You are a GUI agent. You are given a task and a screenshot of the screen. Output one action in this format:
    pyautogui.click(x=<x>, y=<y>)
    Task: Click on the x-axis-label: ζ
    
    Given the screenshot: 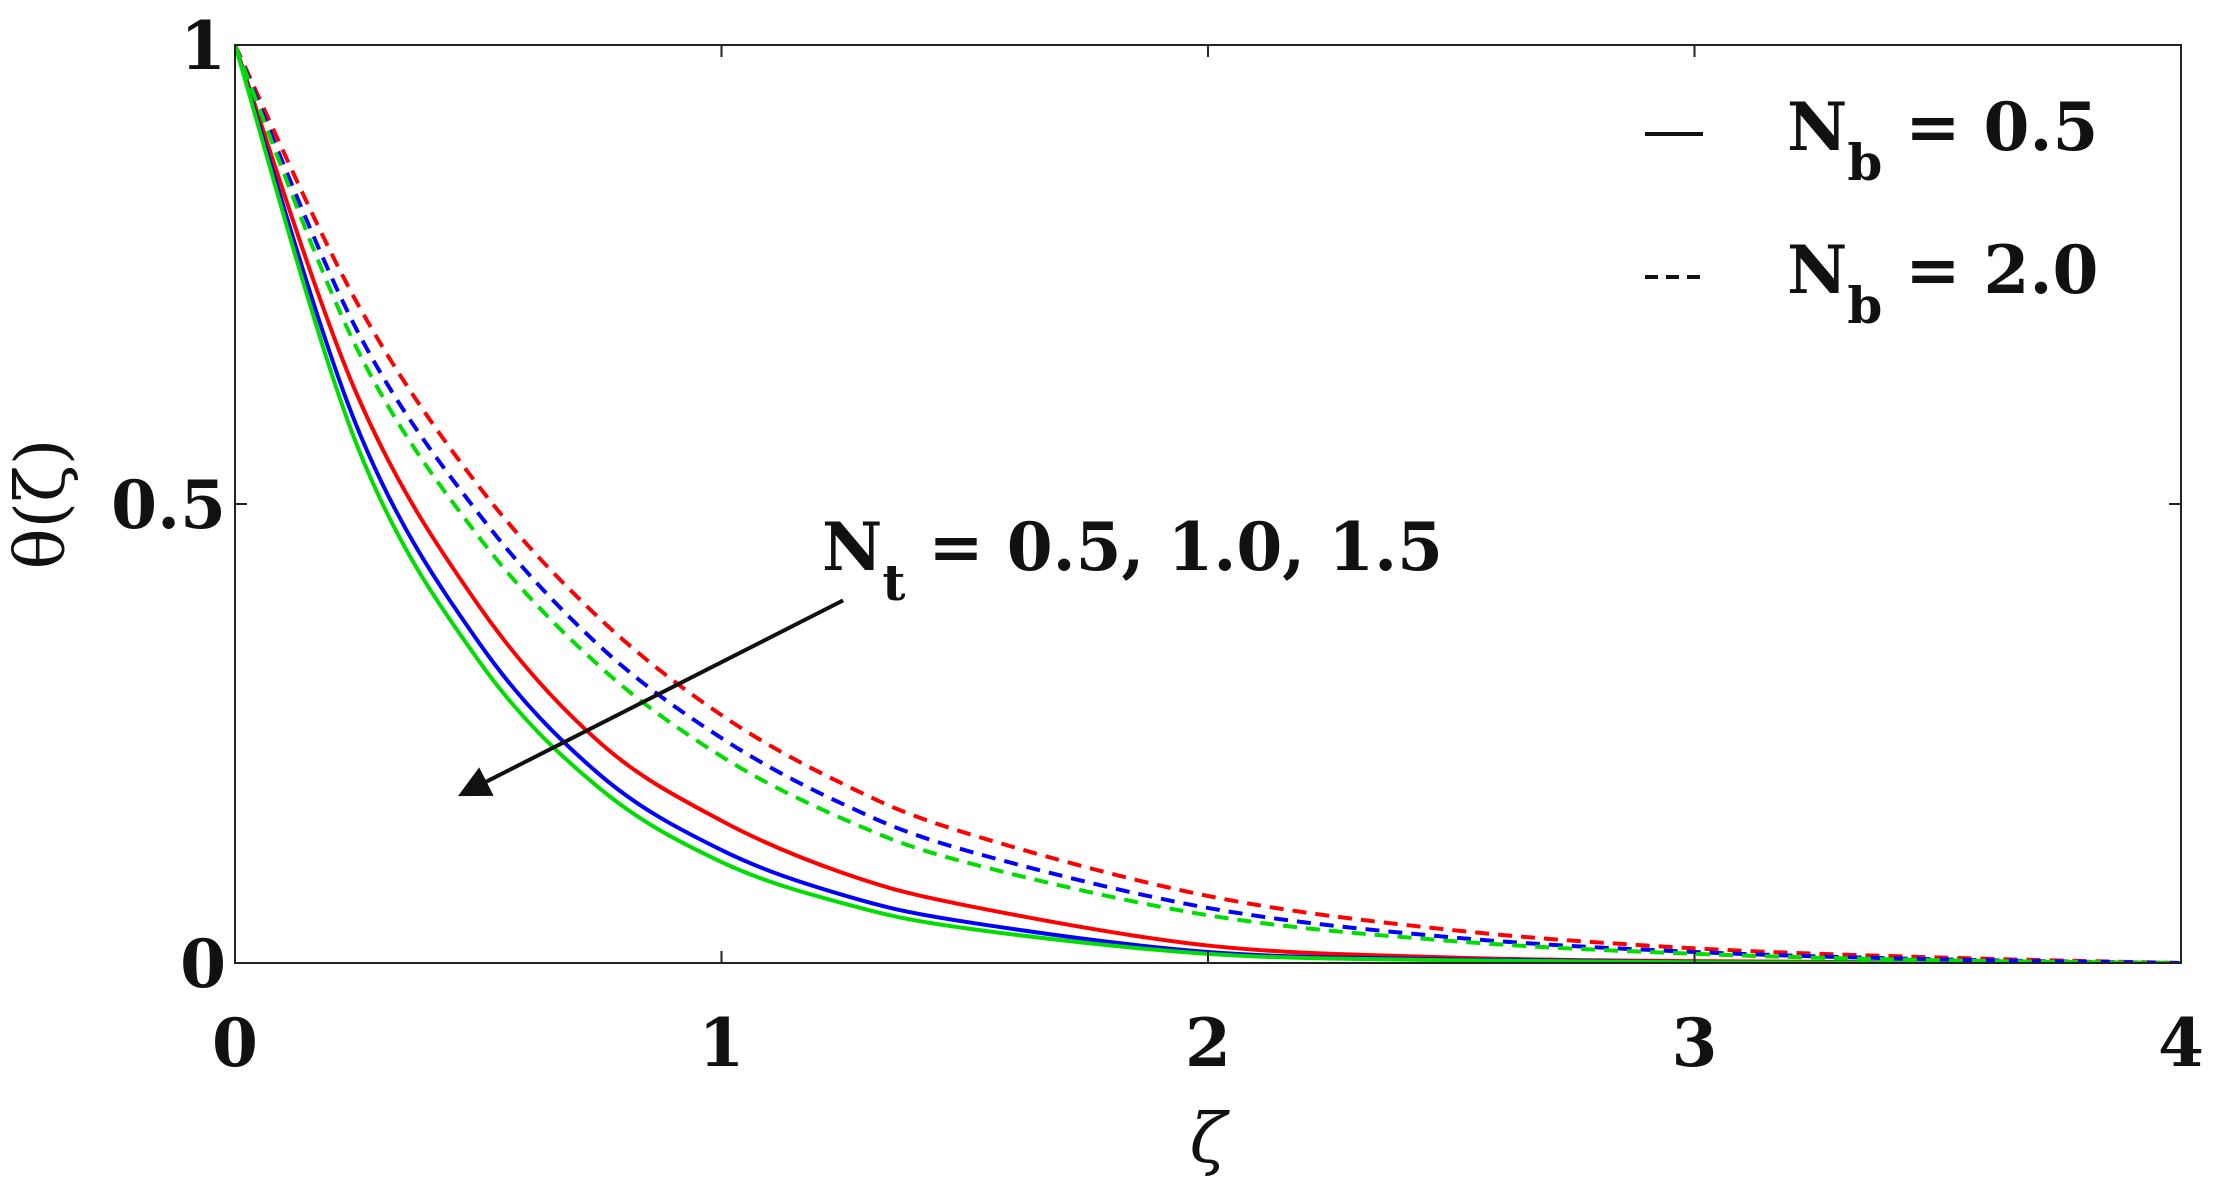 What is the action you would take?
    pyautogui.click(x=1210, y=1139)
    